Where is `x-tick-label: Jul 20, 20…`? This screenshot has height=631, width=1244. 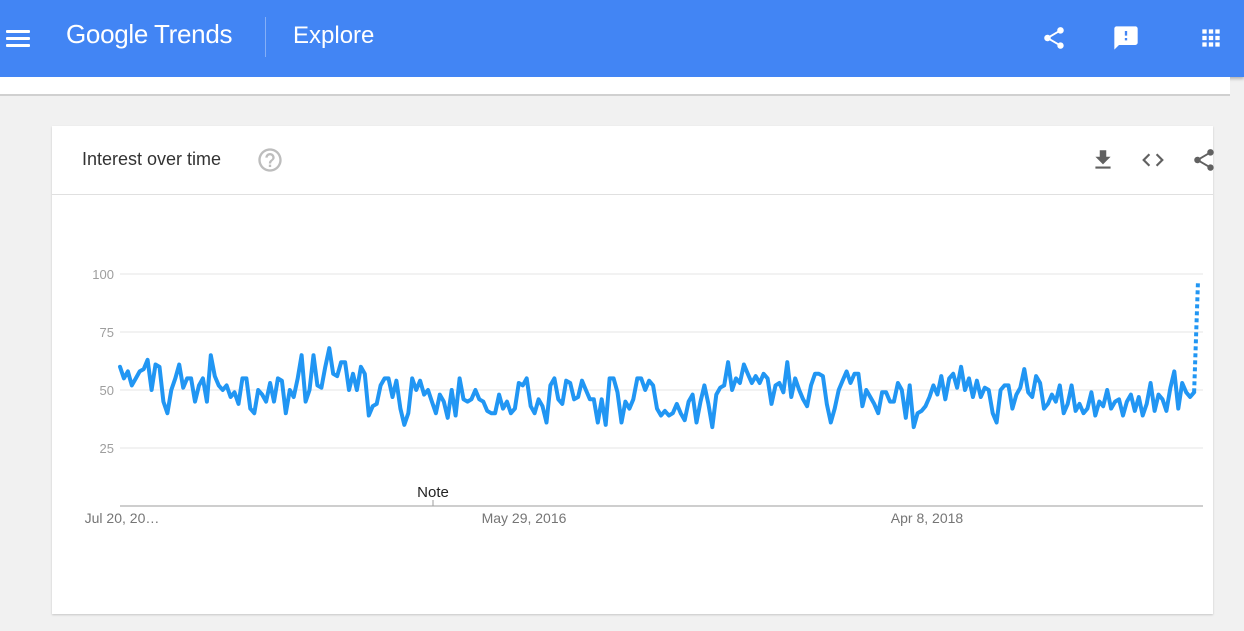 x-tick-label: Jul 20, 20… is located at coordinates (122, 518).